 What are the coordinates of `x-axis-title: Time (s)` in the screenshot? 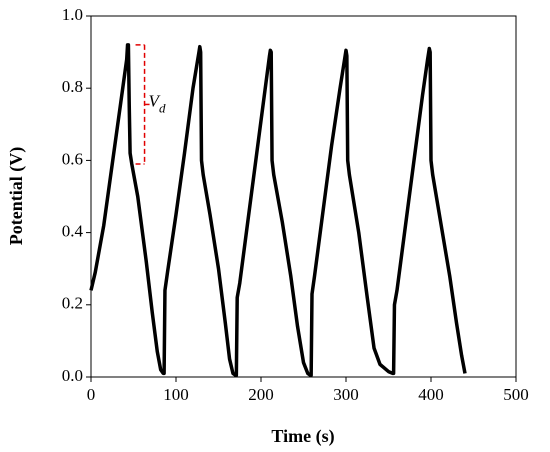 It's located at (302, 436).